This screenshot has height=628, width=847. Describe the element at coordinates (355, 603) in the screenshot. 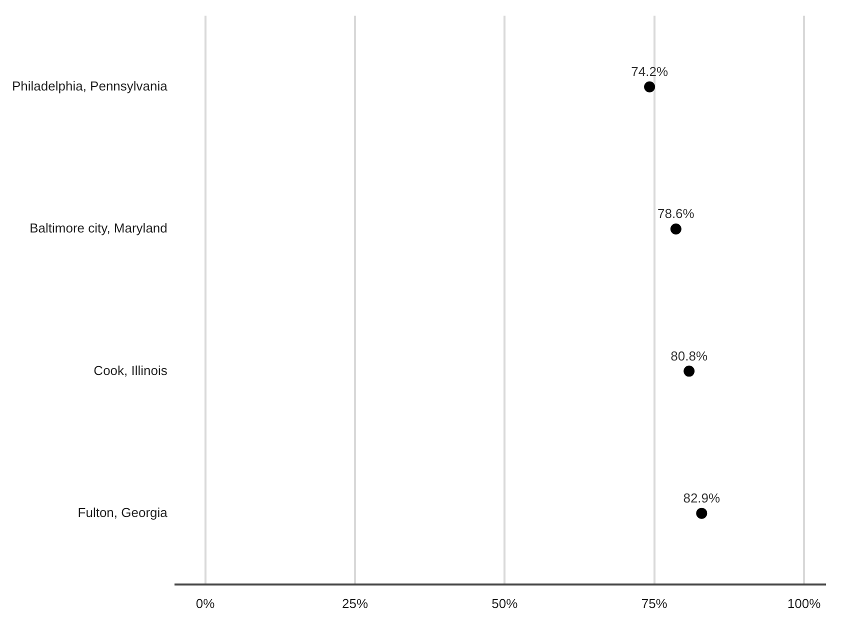

I see `x-tick-label: 25%` at that location.